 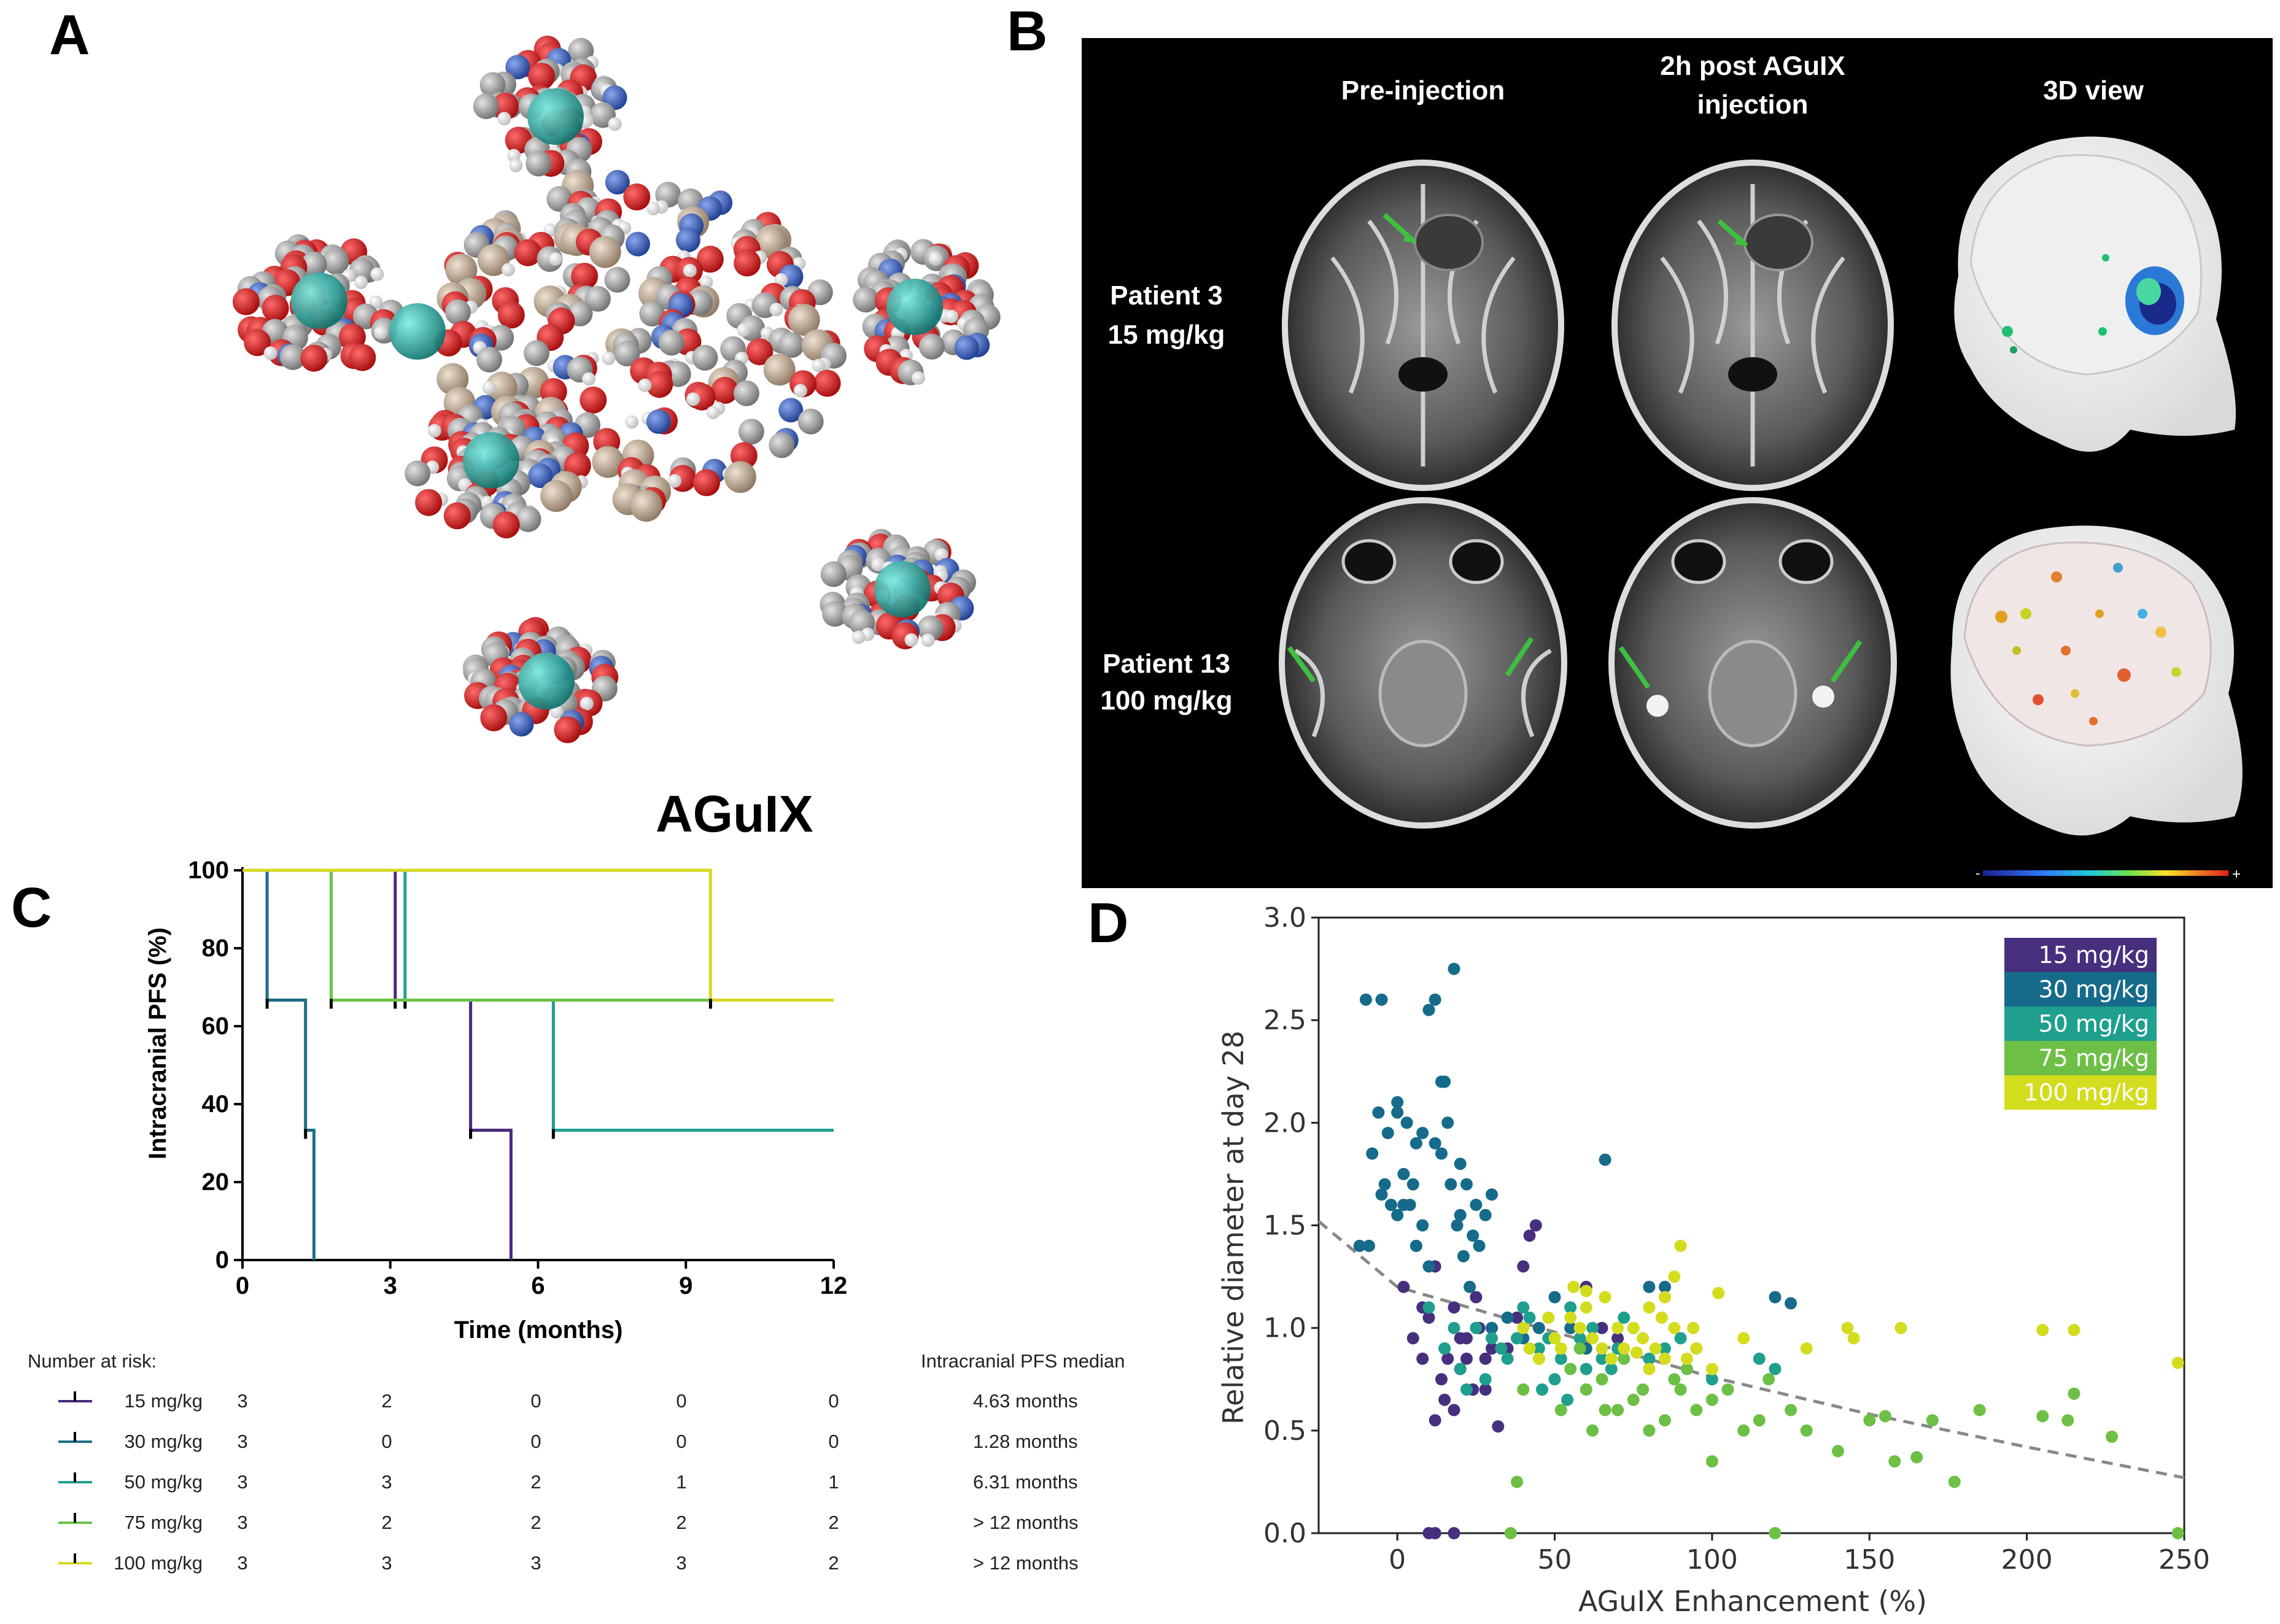 What do you see at coordinates (2080, 1092) in the screenshot?
I see `legend-swatch` at bounding box center [2080, 1092].